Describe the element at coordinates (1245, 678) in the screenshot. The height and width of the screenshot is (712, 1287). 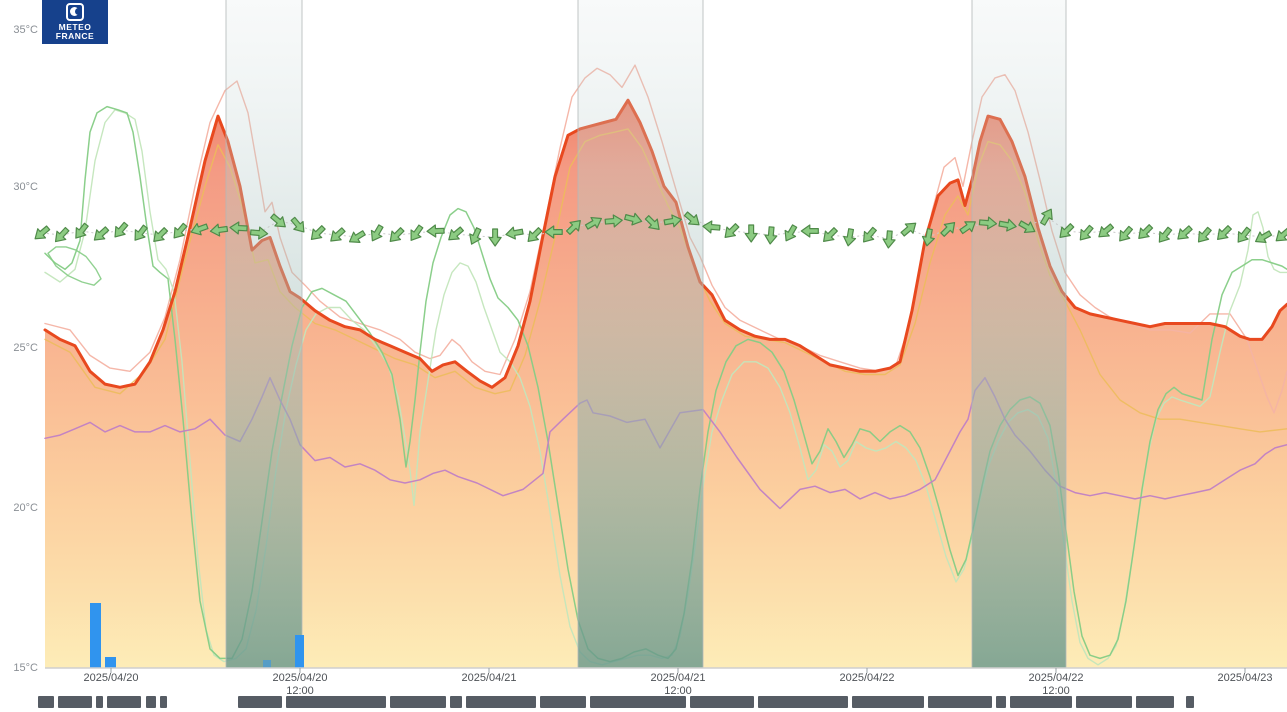
I see `x-tick-label: 2025/04/23` at that location.